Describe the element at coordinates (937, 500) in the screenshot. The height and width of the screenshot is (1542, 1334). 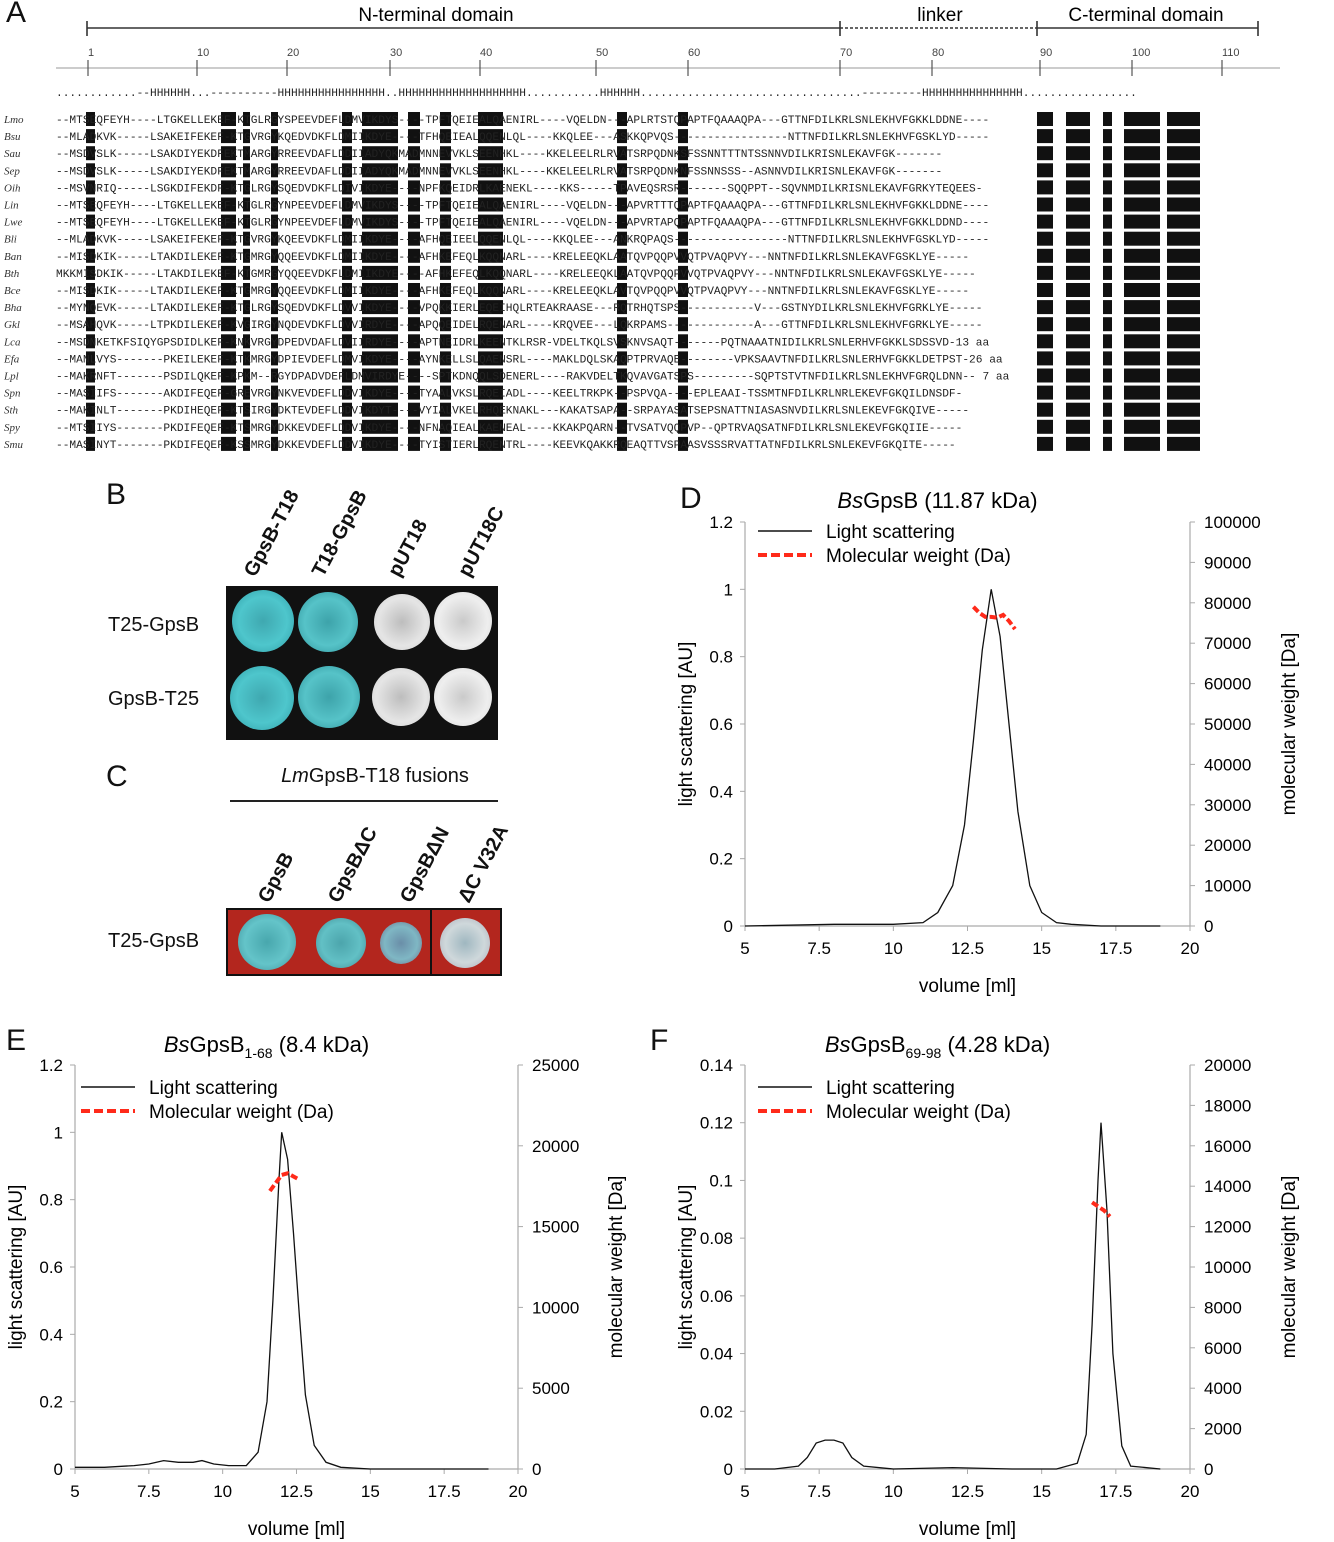
I see `chart-title: BsGpsB (11.87 kDa)` at that location.